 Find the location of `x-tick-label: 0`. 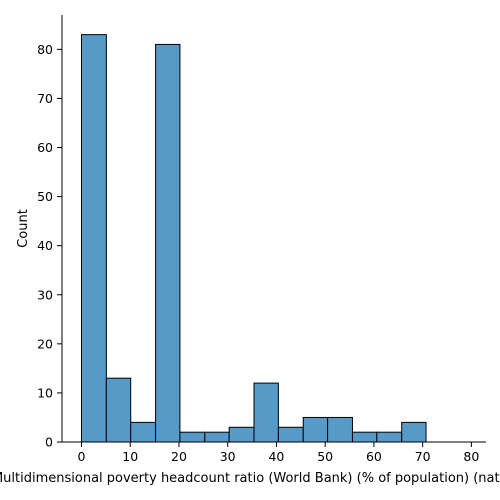

x-tick-label: 0 is located at coordinates (82, 456).